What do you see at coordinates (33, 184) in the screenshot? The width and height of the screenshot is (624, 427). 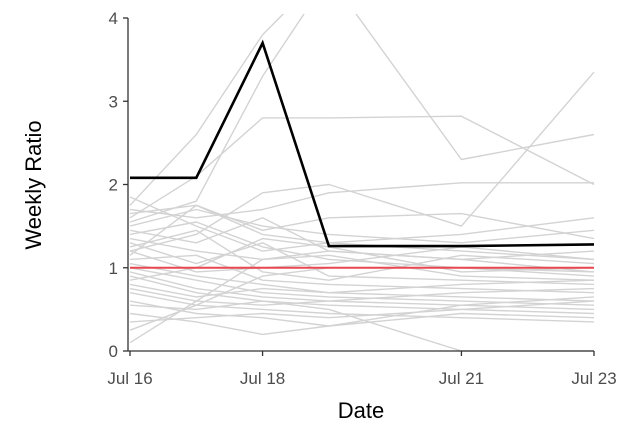 I see `y-axis-title: Weekly Ratio` at bounding box center [33, 184].